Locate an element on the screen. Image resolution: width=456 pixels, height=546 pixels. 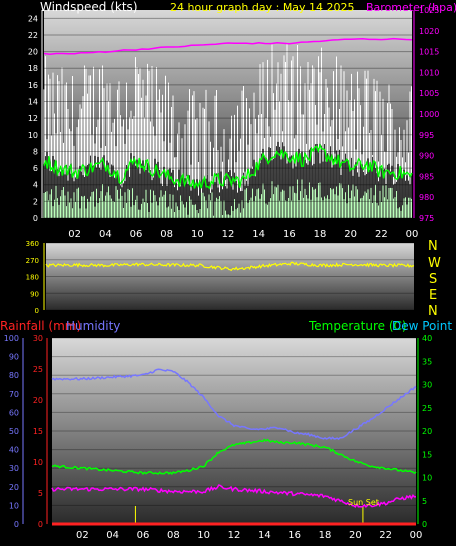
dew-point-line is located at coordinates (234, 496).